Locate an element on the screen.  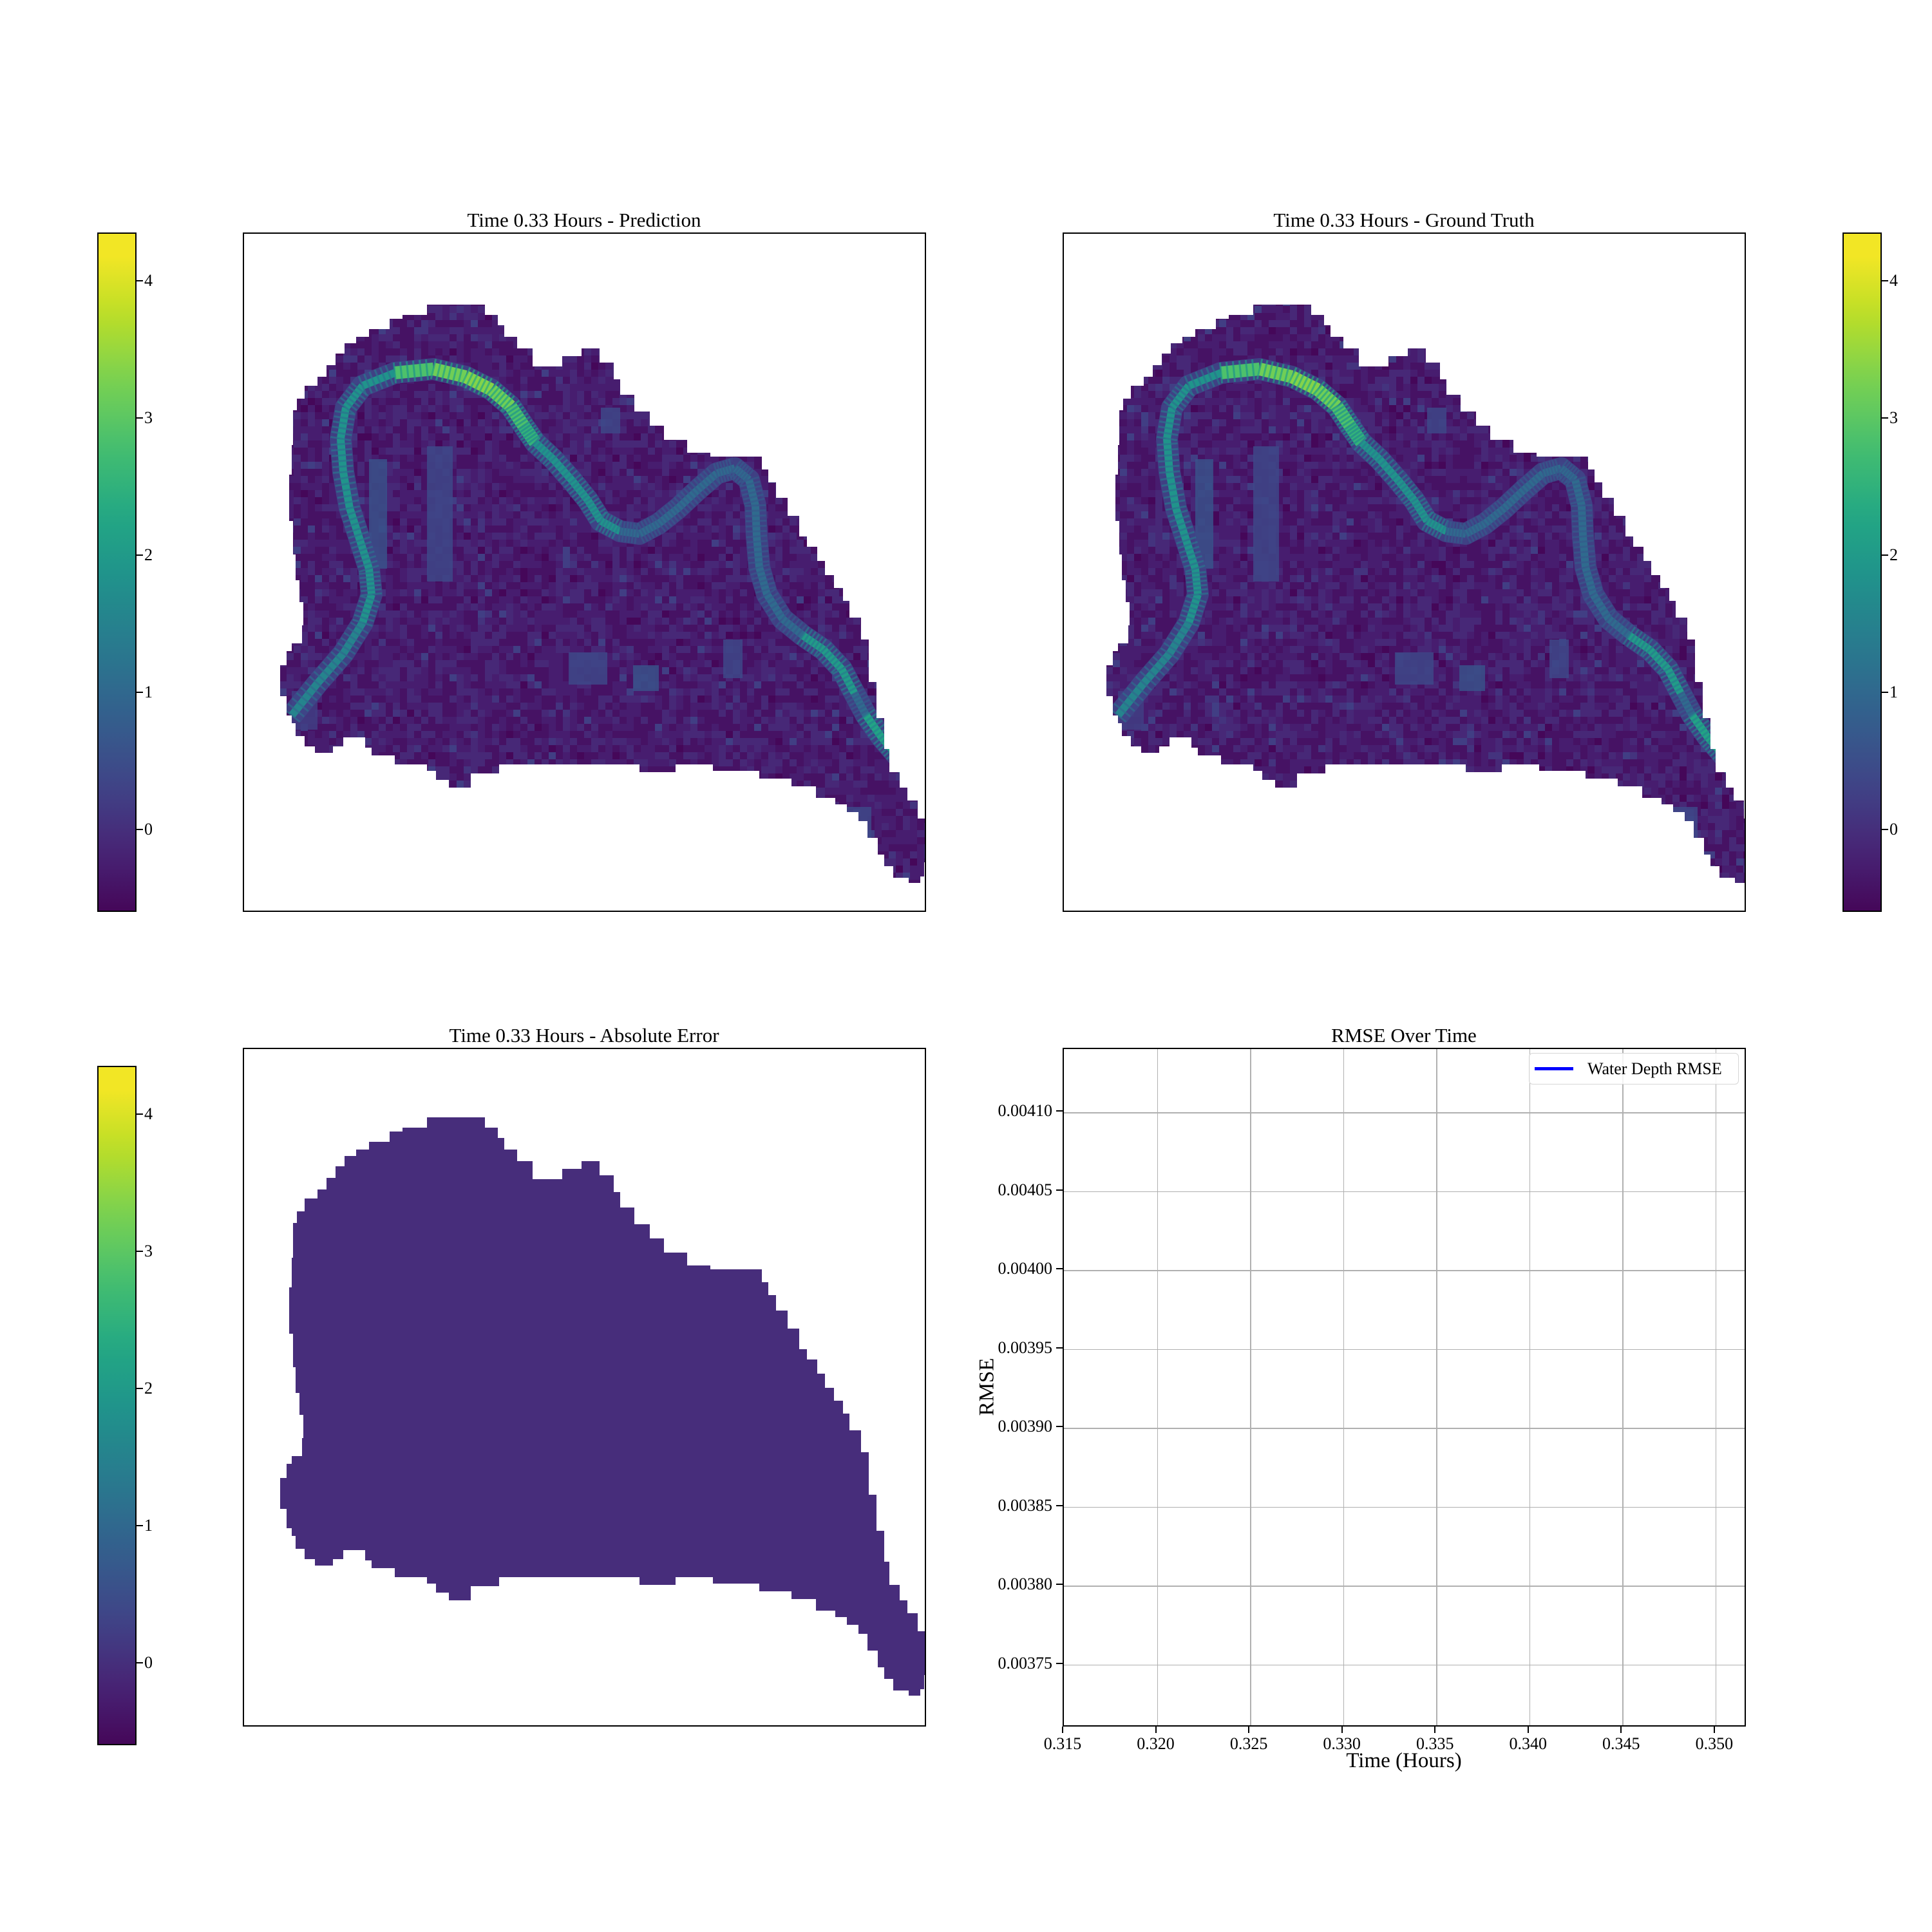
rmse-x-tick-label: 0.320 is located at coordinates (1156, 1743).